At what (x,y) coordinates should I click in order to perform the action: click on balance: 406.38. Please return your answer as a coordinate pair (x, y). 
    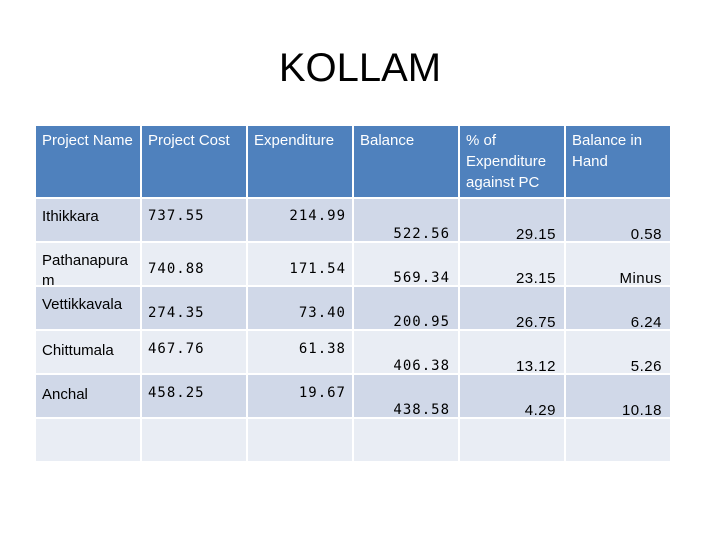
    Looking at the image, I should click on (421, 366).